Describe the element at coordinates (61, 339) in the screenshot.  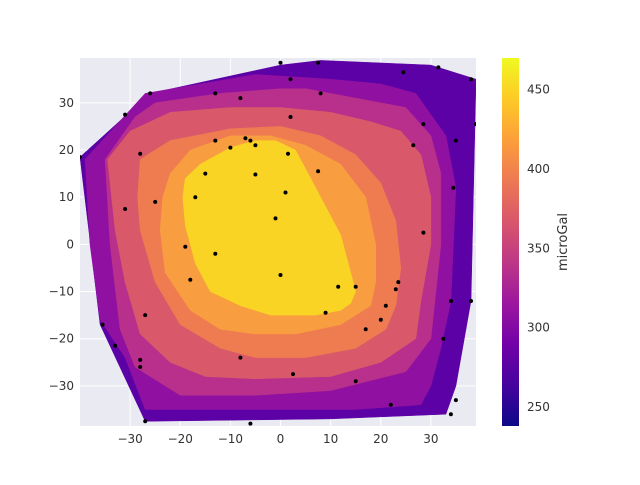
I see `y-tick-label: −20` at that location.